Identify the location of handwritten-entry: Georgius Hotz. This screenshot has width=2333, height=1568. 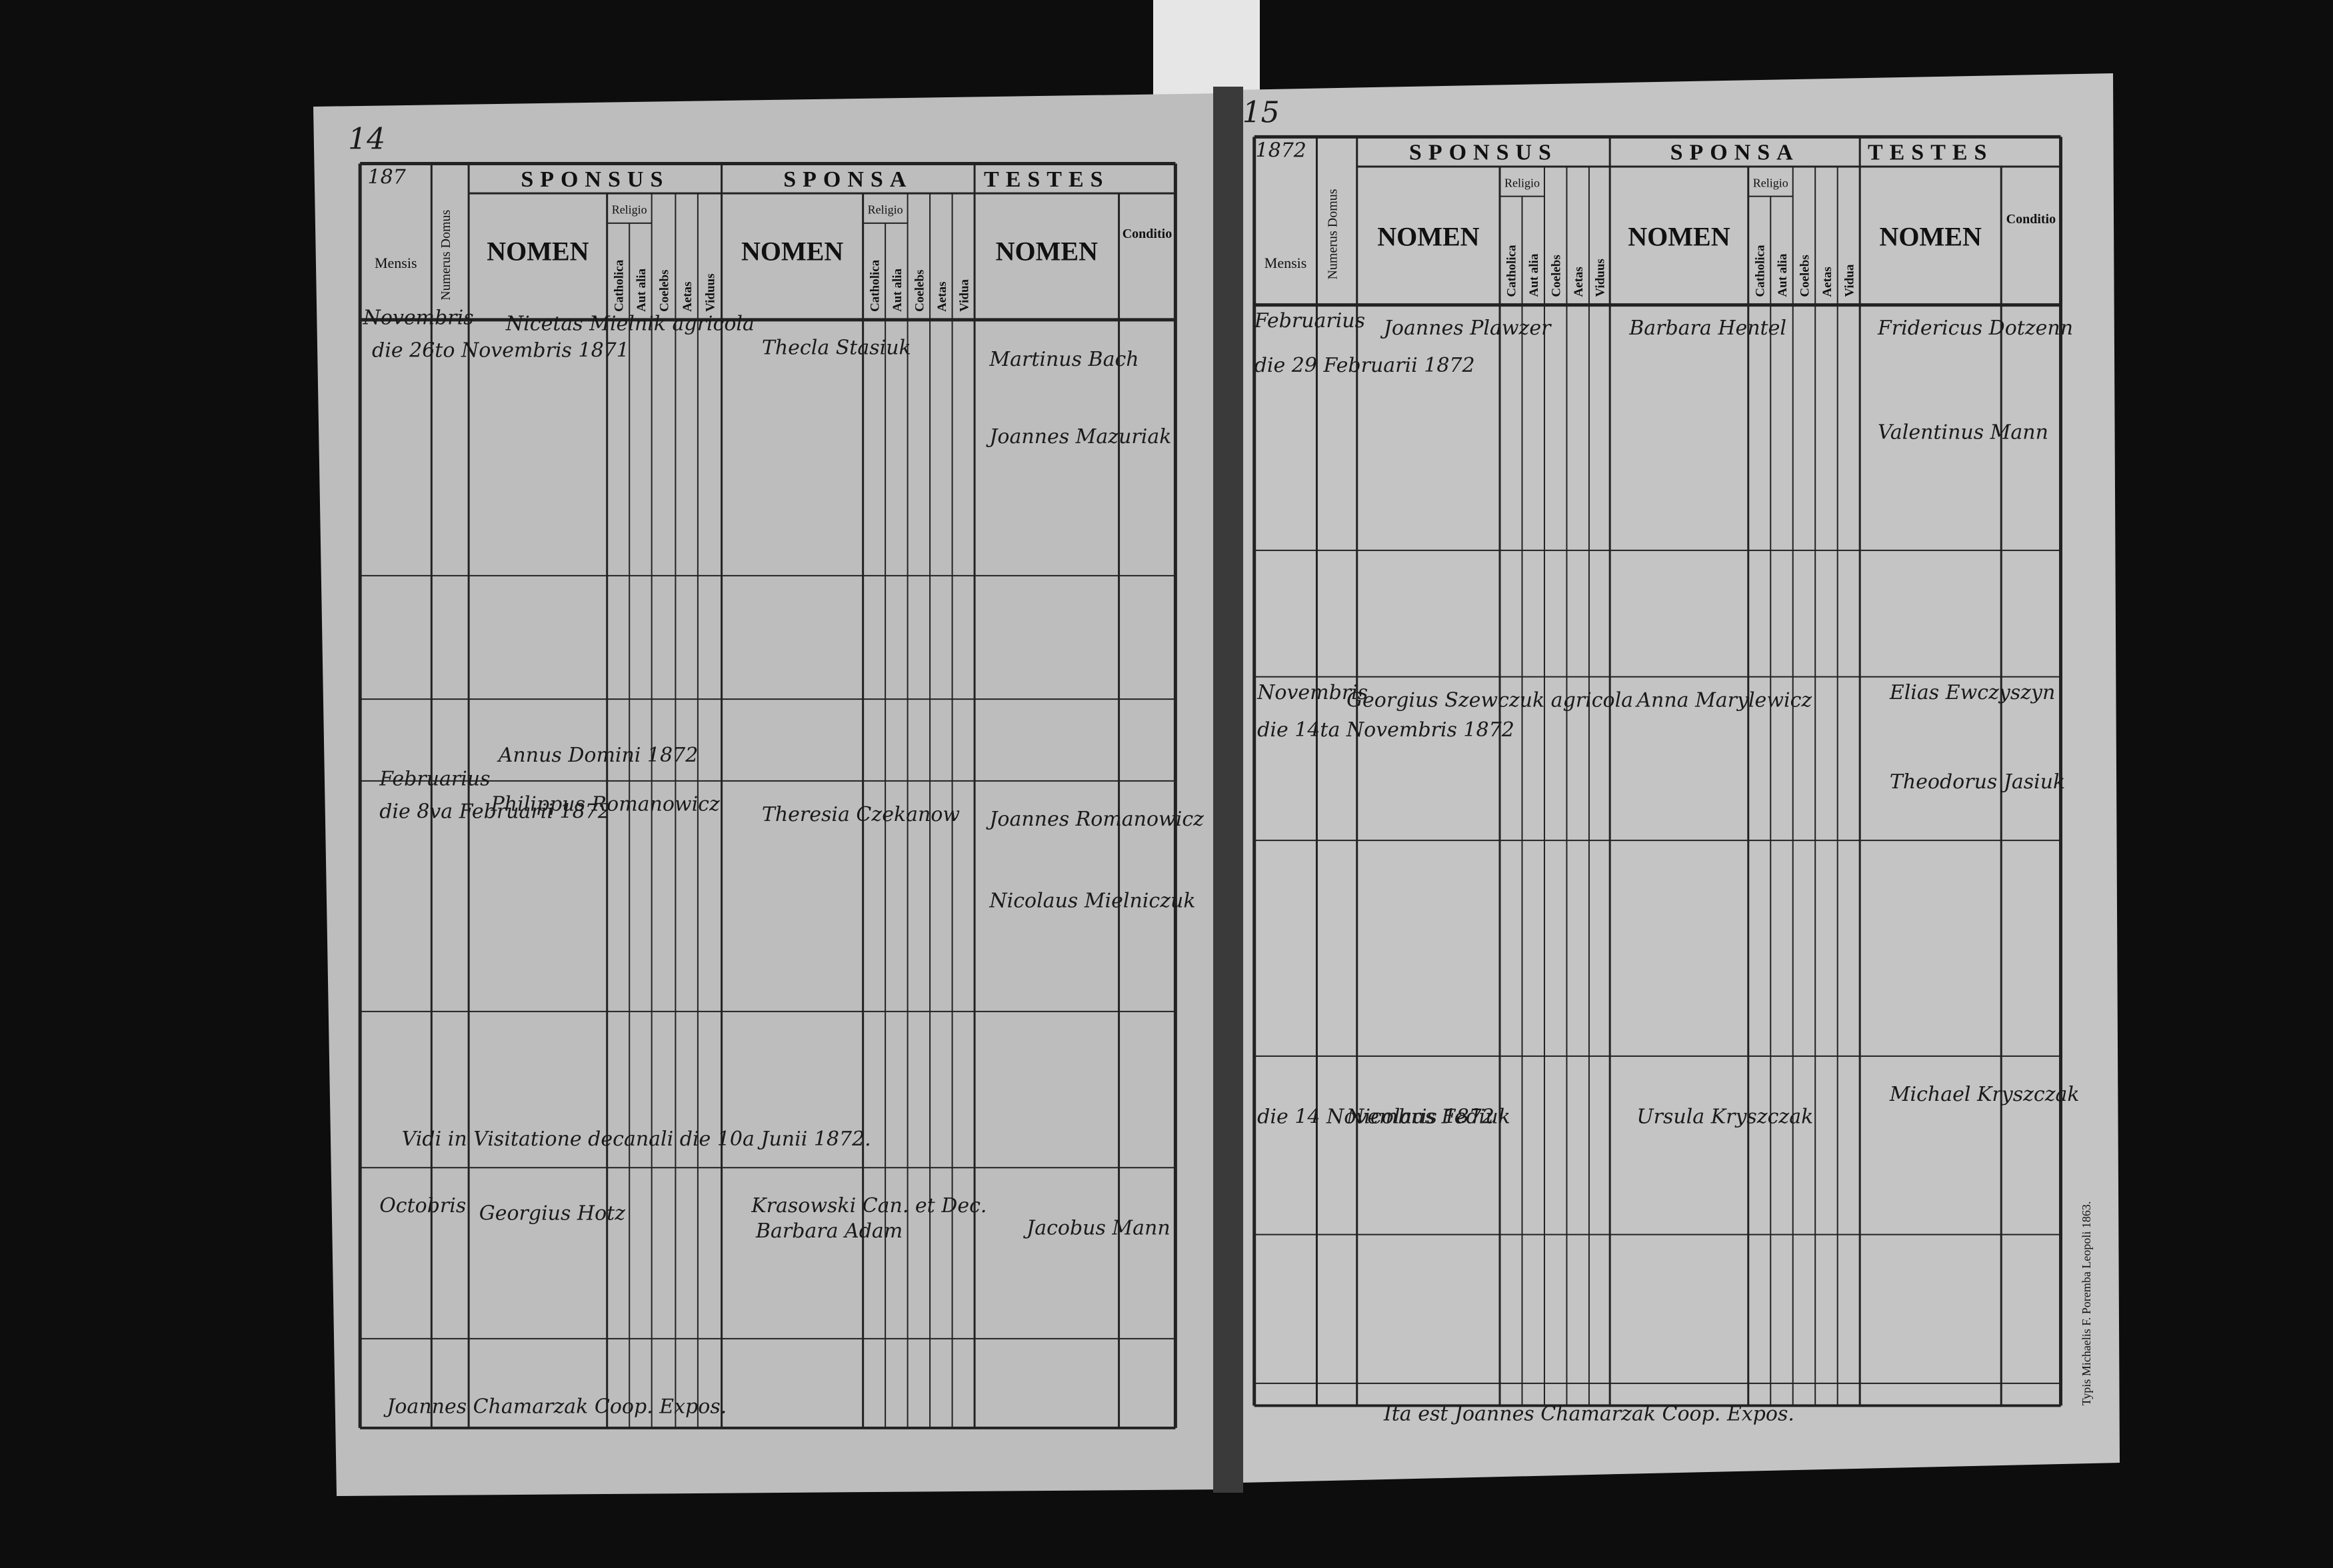
(552, 1213).